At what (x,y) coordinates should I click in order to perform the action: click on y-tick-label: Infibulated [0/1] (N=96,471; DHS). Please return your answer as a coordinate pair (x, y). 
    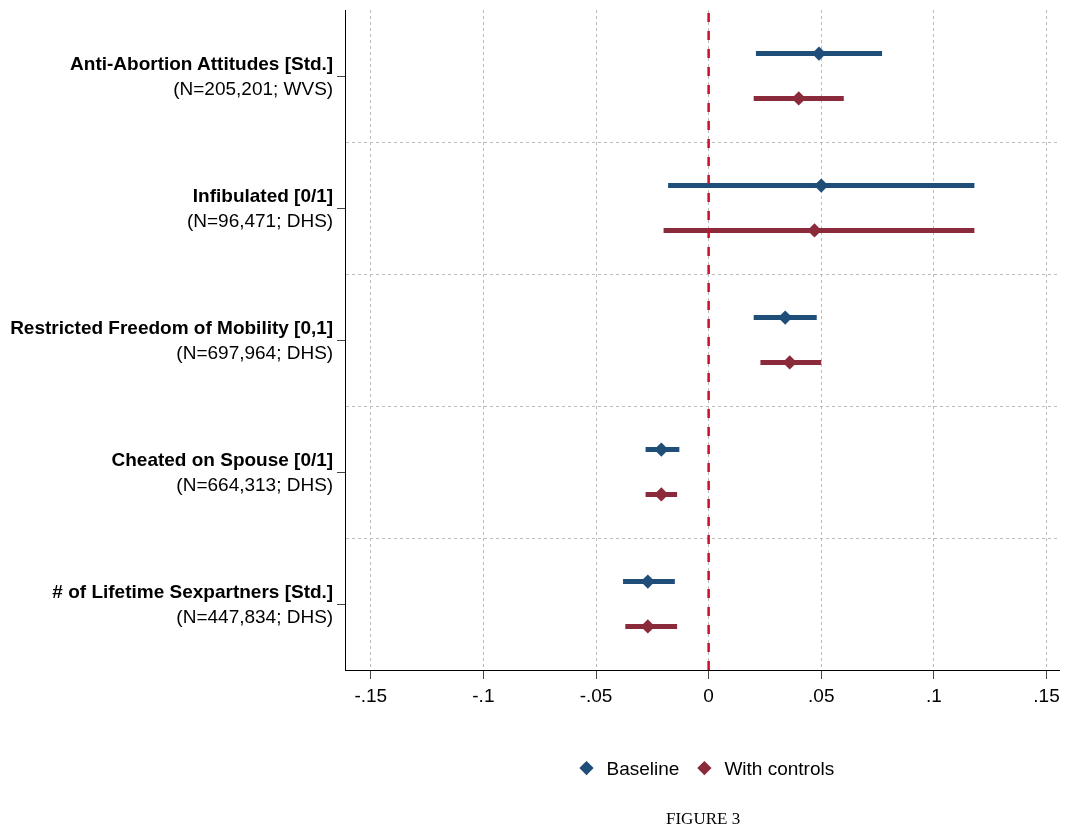
    Looking at the image, I should click on (260, 208).